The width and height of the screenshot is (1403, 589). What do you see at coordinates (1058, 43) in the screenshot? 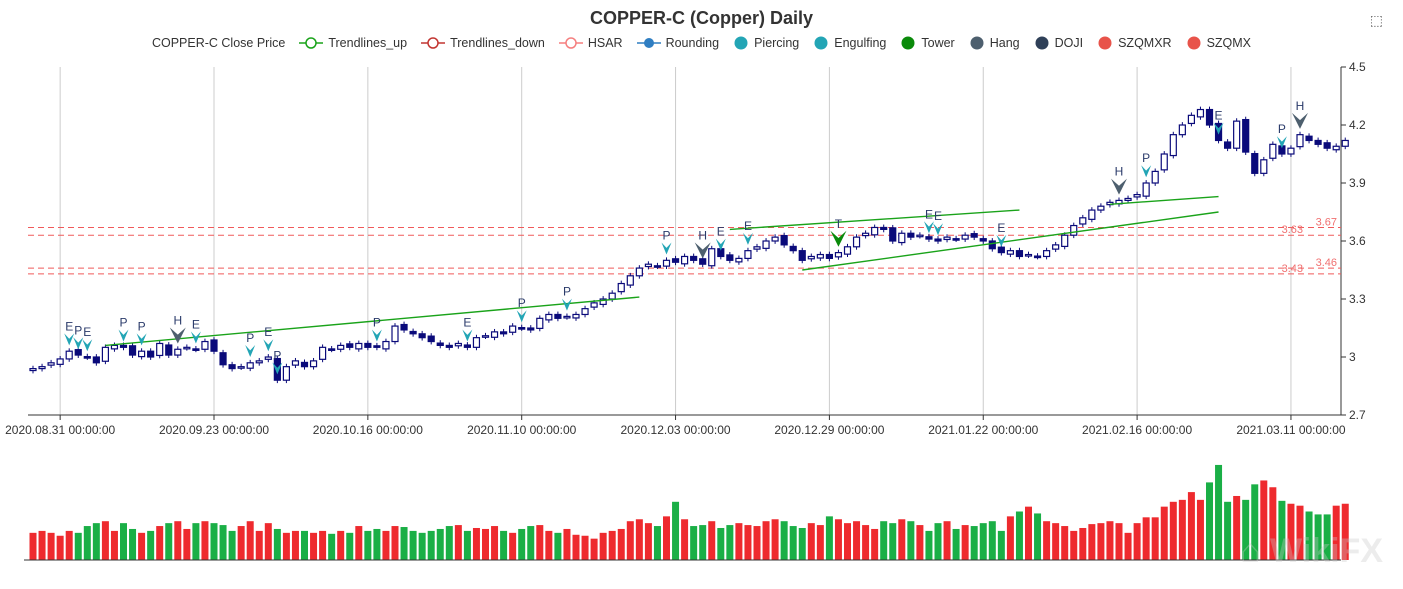
I see `legend-item: DOJI` at bounding box center [1058, 43].